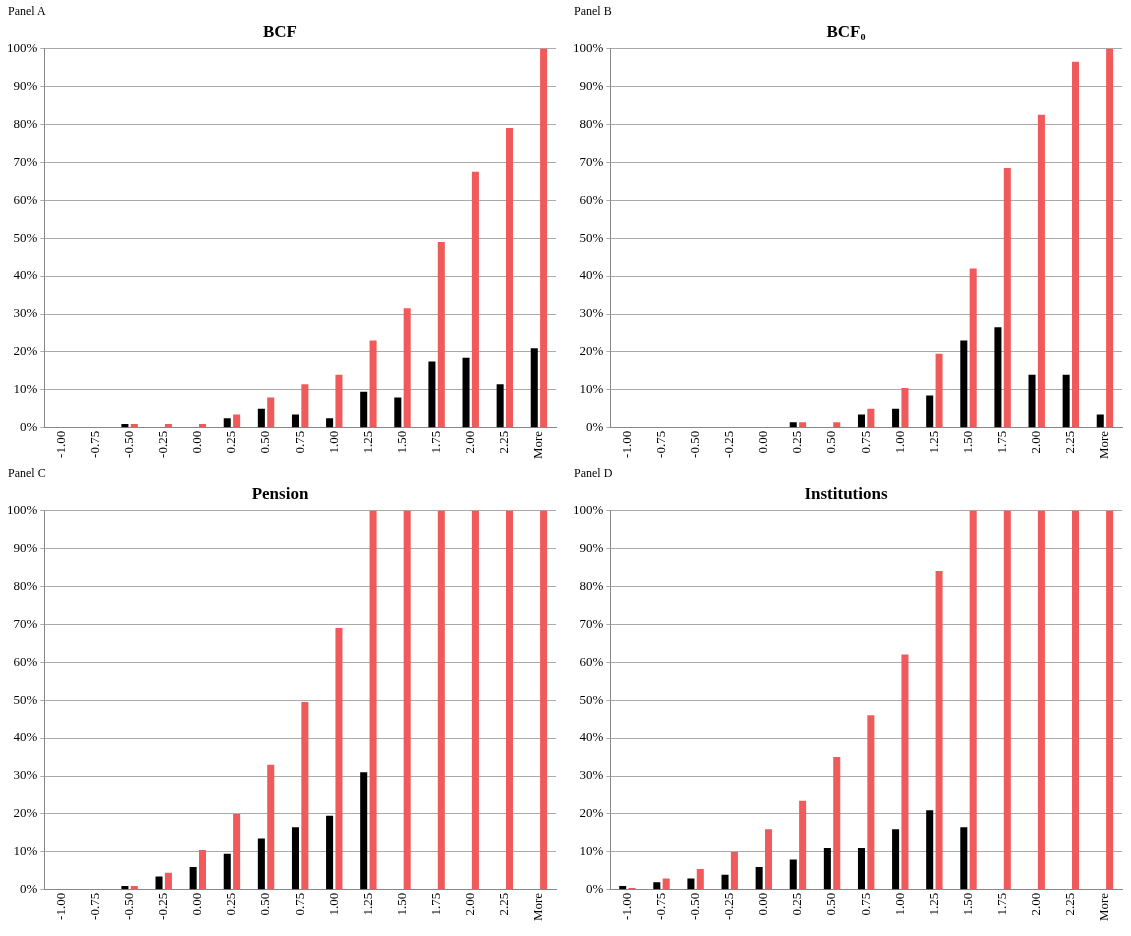  I want to click on y-tick-label: 0%, so click(28, 889).